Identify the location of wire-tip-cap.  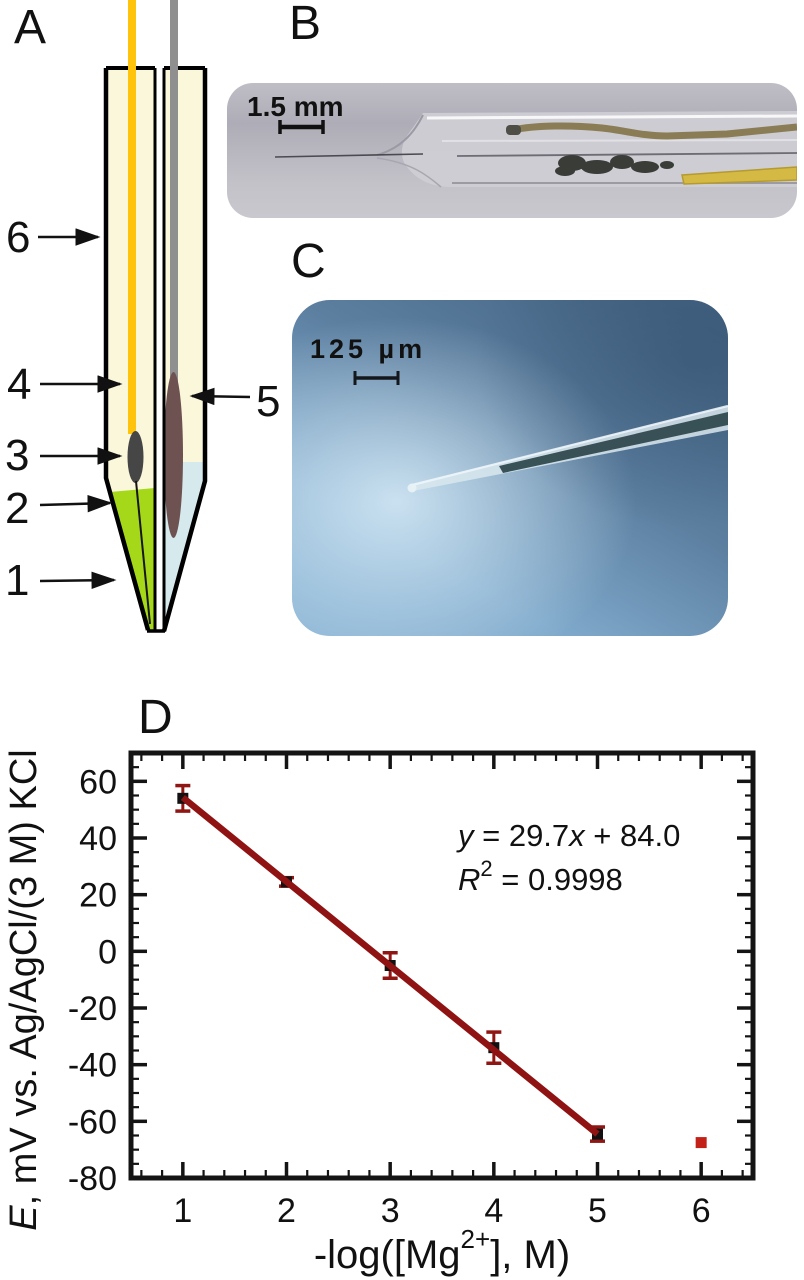
(513, 130).